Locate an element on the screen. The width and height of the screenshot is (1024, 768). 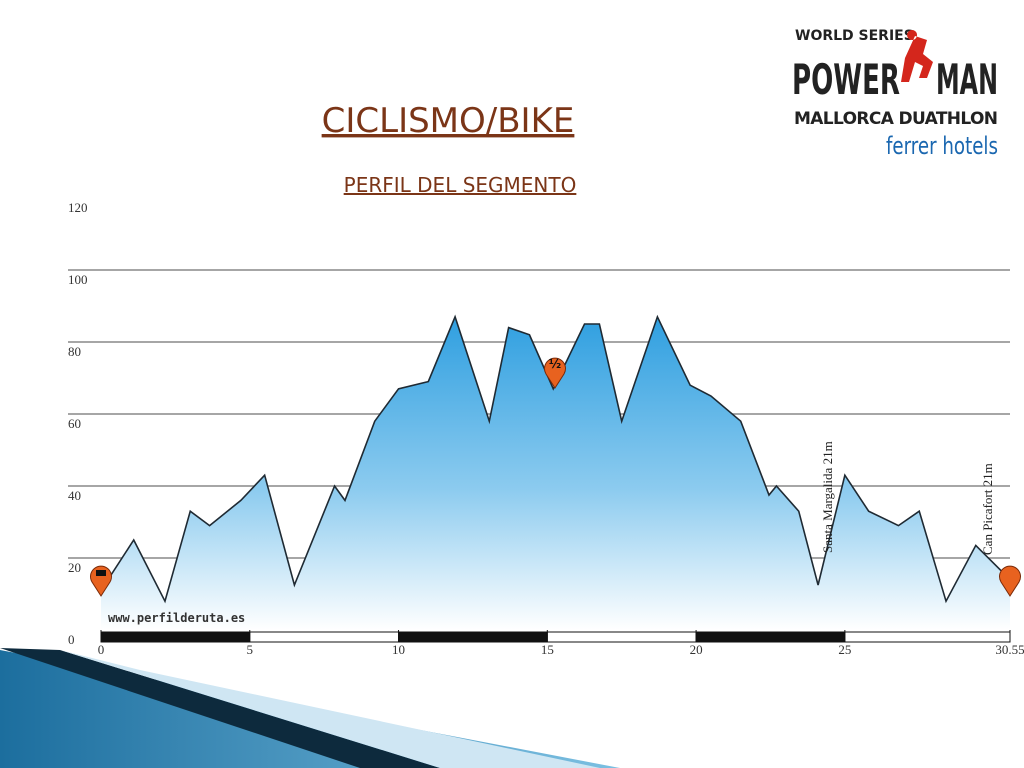
y-tick-label: 60 is located at coordinates (74, 423).